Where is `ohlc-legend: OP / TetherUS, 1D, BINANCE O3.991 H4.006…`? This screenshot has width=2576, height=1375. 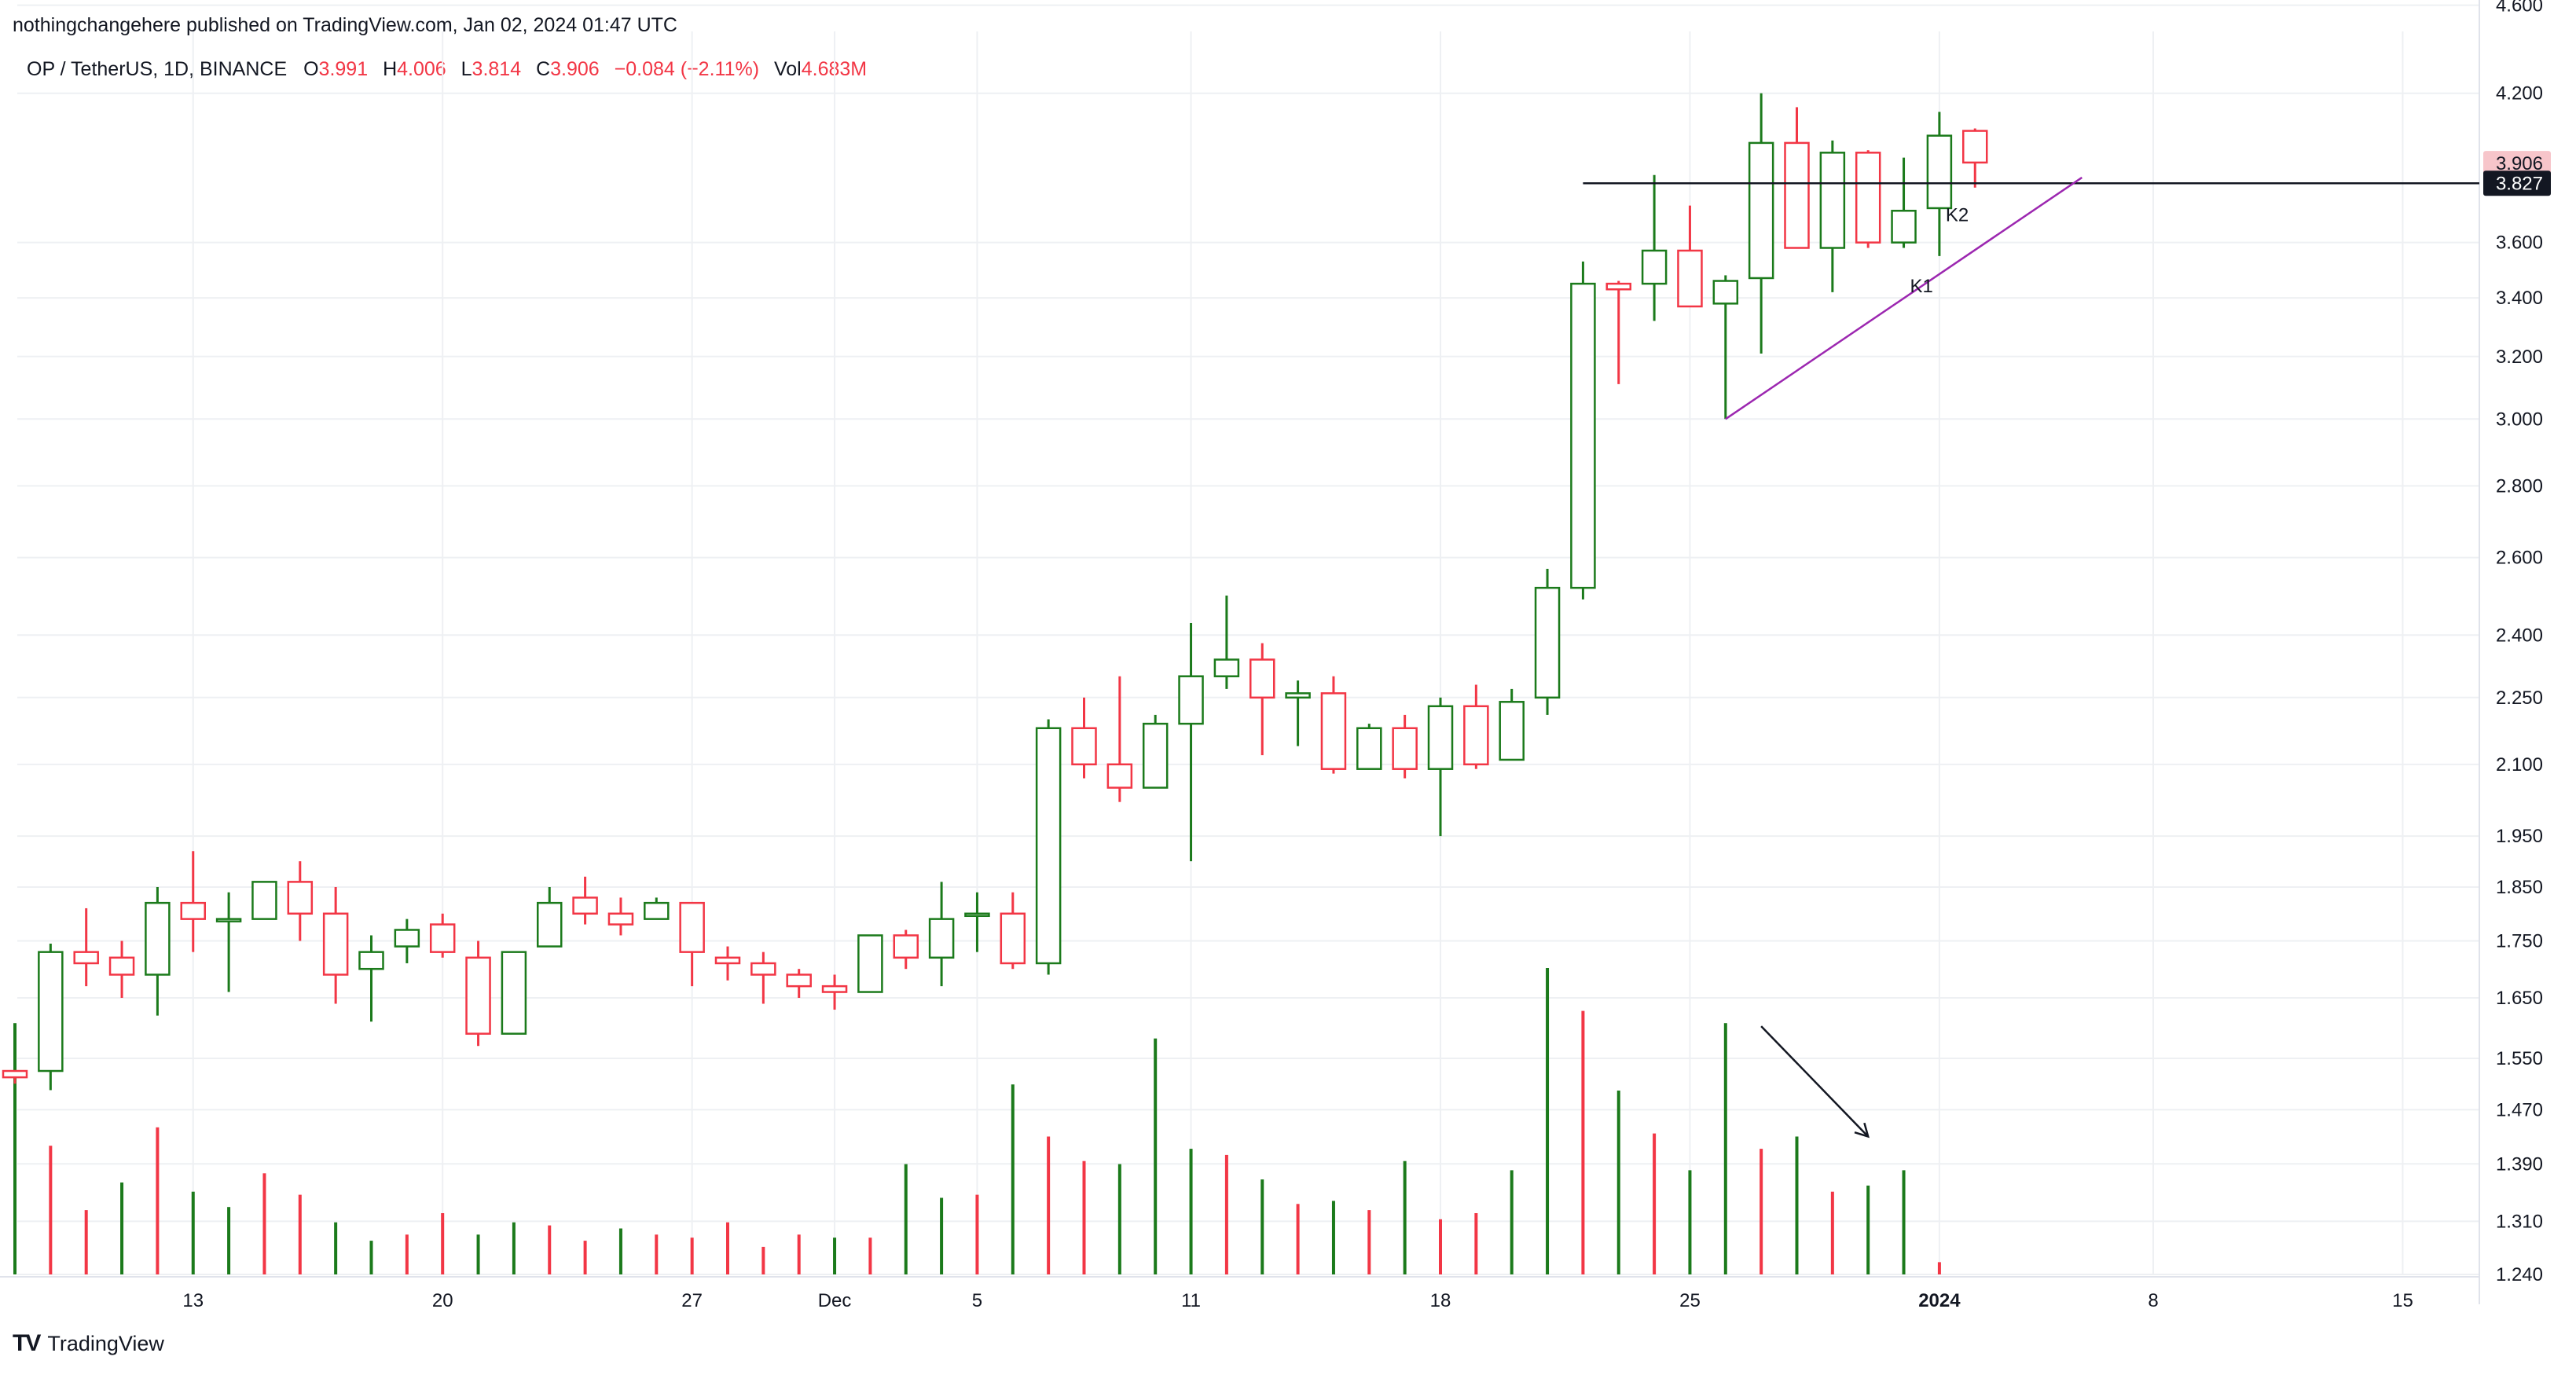 ohlc-legend: OP / TetherUS, 1D, BINANCE O3.991 H4.006… is located at coordinates (451, 69).